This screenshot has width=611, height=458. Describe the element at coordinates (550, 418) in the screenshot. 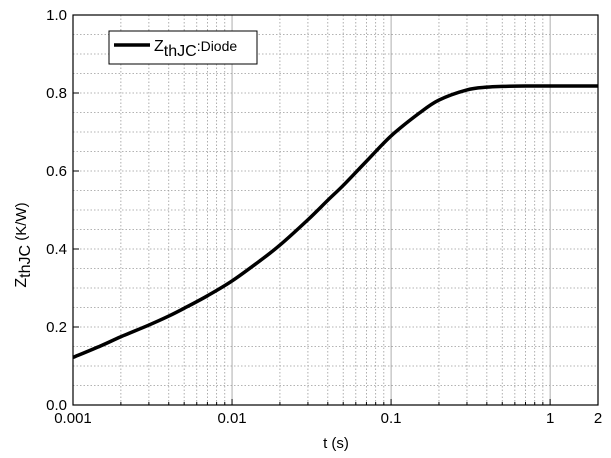

I see `x-tick-label: 1` at that location.